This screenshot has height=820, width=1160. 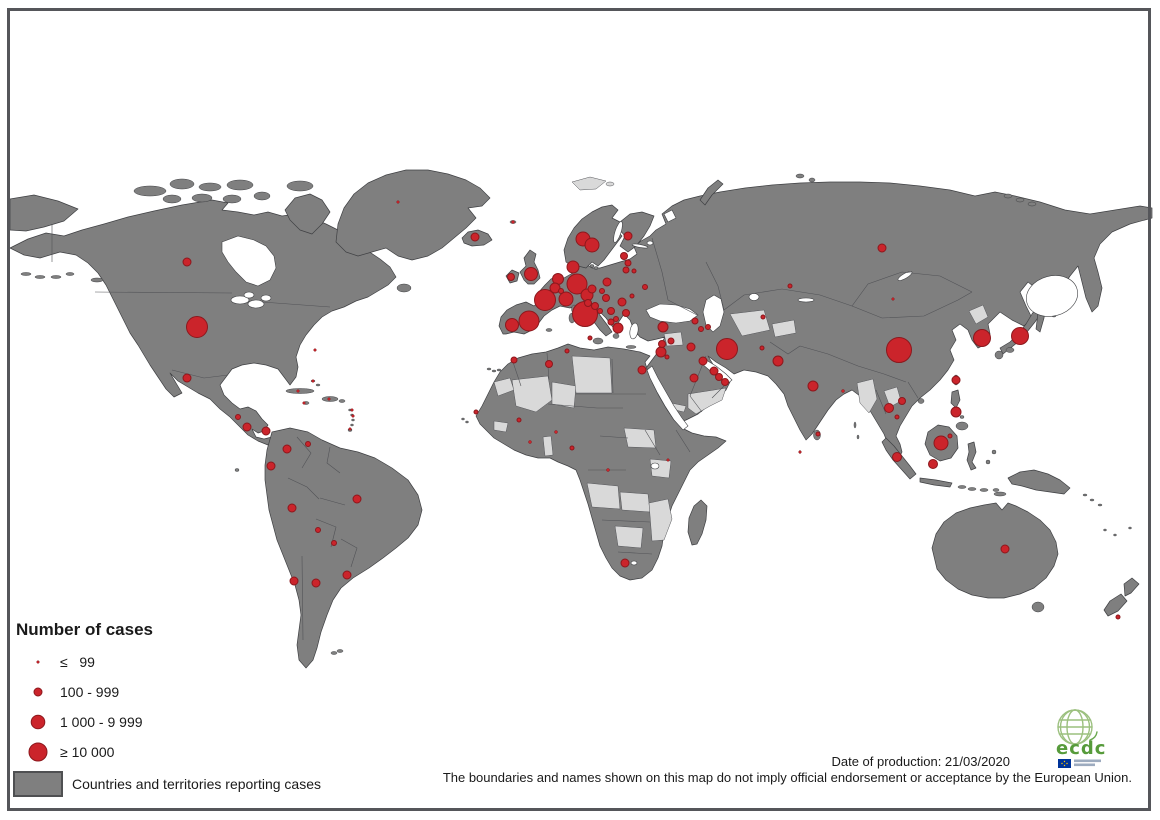 What do you see at coordinates (955, 399) in the screenshot?
I see `land-luzon` at bounding box center [955, 399].